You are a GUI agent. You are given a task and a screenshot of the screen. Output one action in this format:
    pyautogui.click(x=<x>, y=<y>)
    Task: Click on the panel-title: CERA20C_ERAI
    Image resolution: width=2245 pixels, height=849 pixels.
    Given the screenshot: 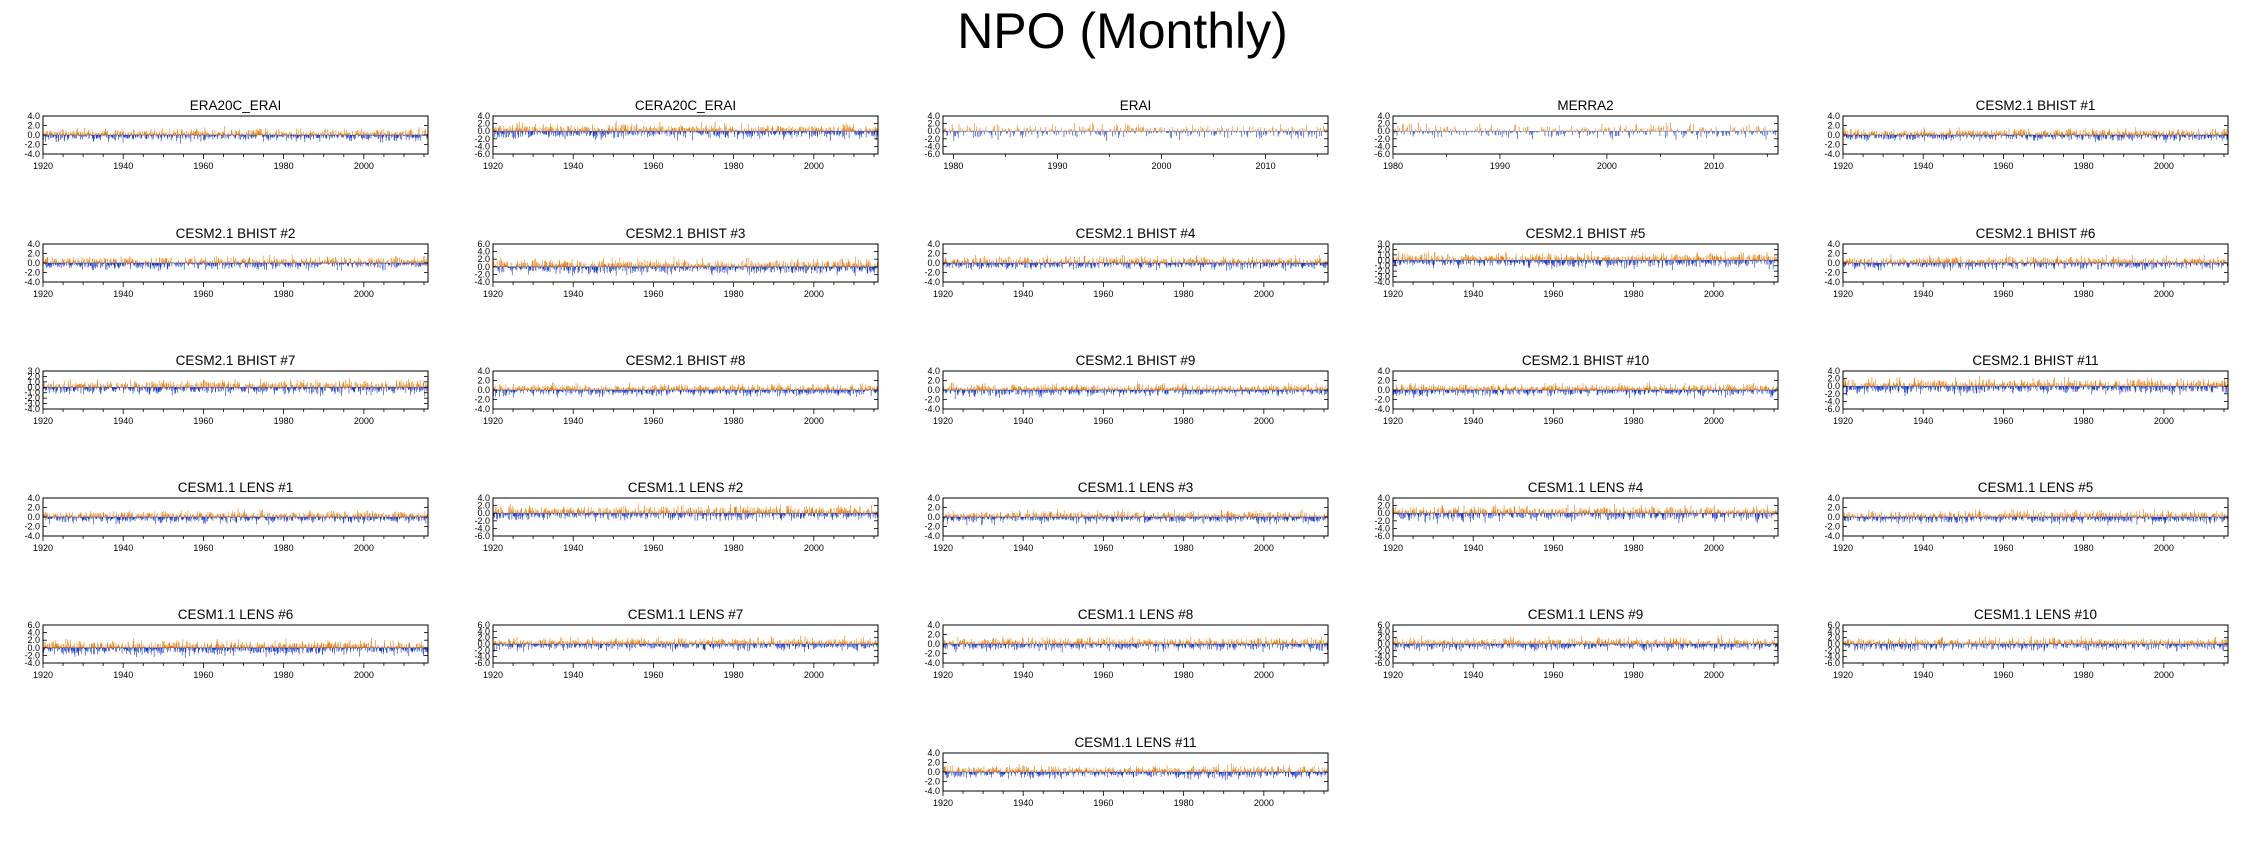 What is the action you would take?
    pyautogui.click(x=685, y=105)
    